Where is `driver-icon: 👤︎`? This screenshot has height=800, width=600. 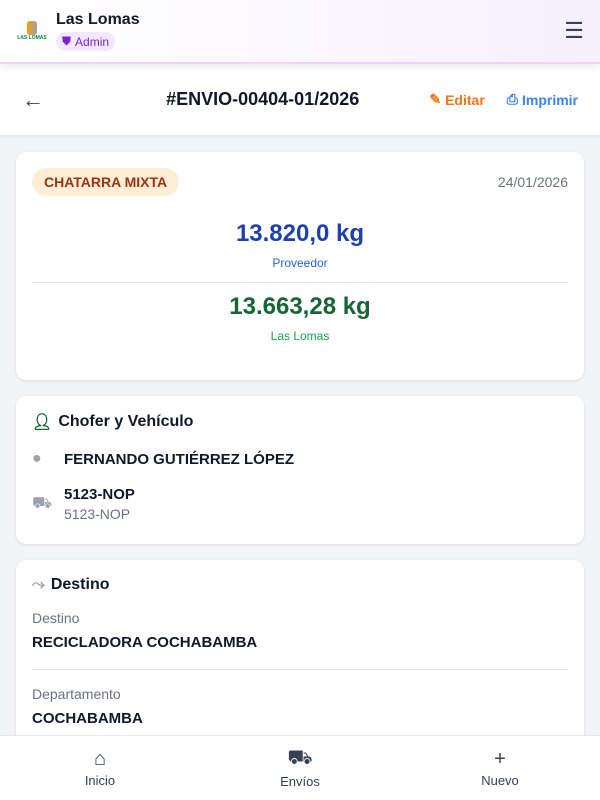
driver-icon: 👤︎ is located at coordinates (42, 422).